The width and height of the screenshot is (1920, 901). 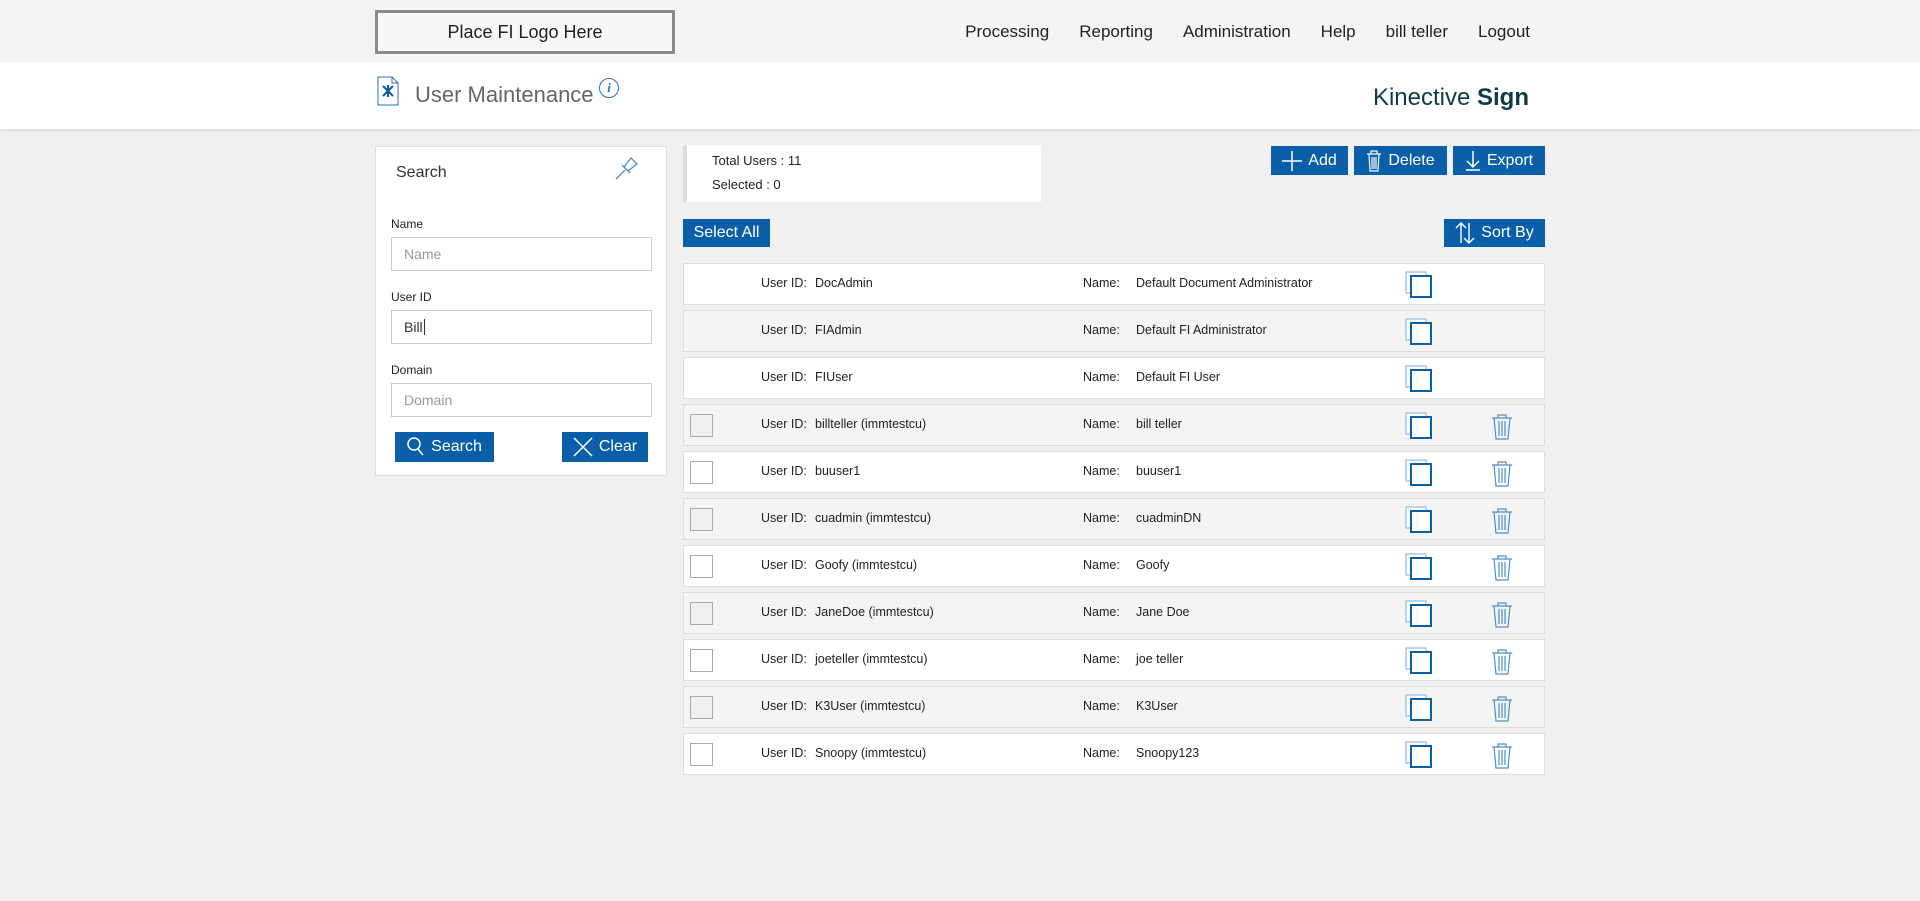 What do you see at coordinates (838, 471) in the screenshot?
I see `user-id-value: buuser1` at bounding box center [838, 471].